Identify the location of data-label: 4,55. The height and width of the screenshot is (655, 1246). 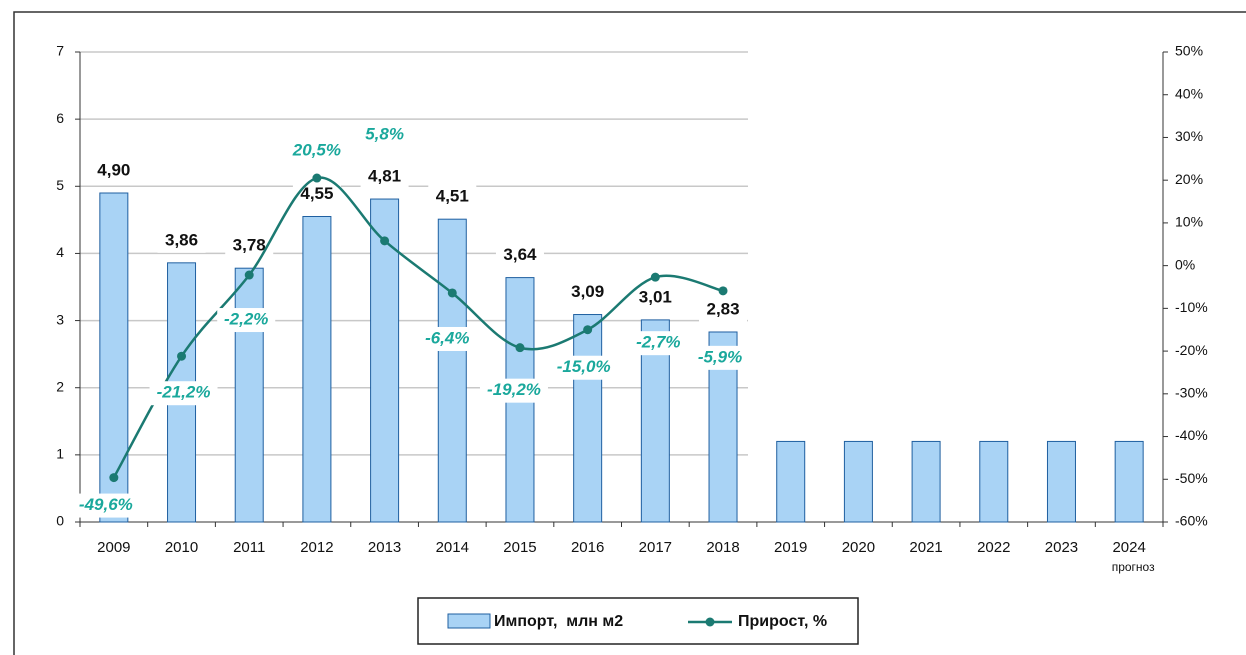
(316, 193).